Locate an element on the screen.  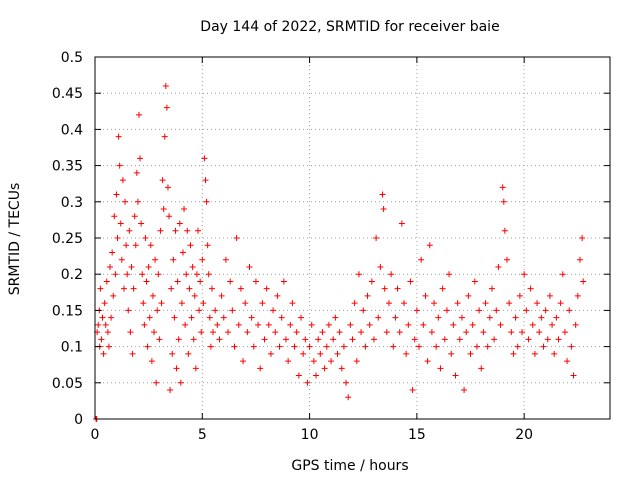
x-axis-label: GPS time / hours is located at coordinates (349, 466).